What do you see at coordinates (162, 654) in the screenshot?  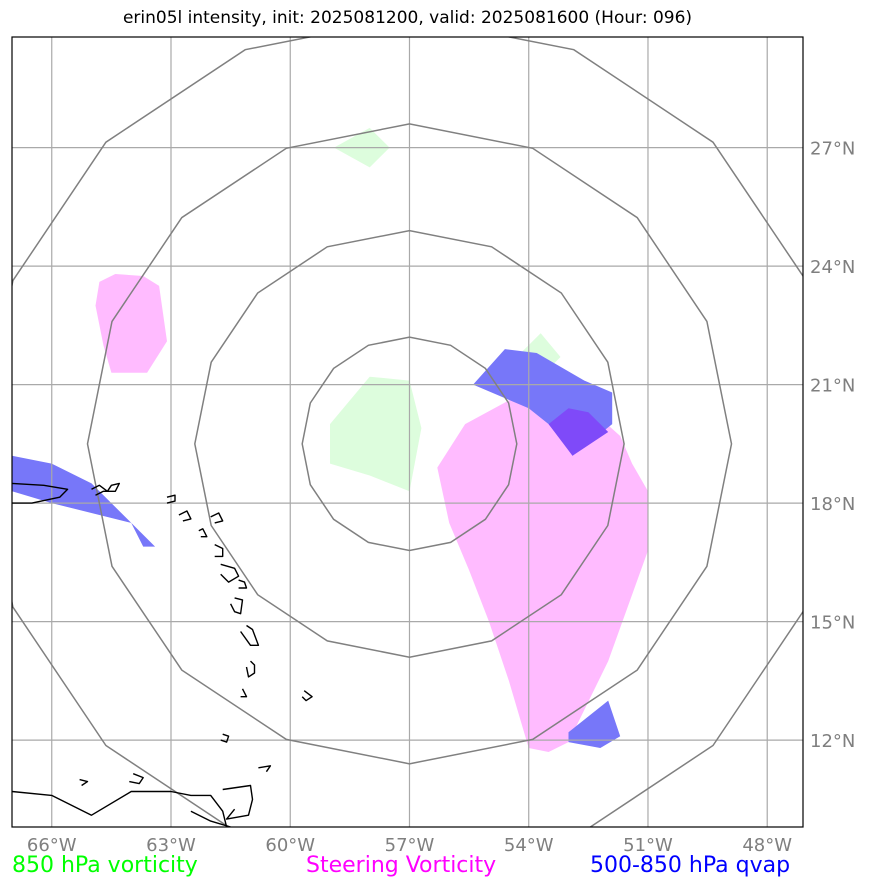 I see `coastlines` at bounding box center [162, 654].